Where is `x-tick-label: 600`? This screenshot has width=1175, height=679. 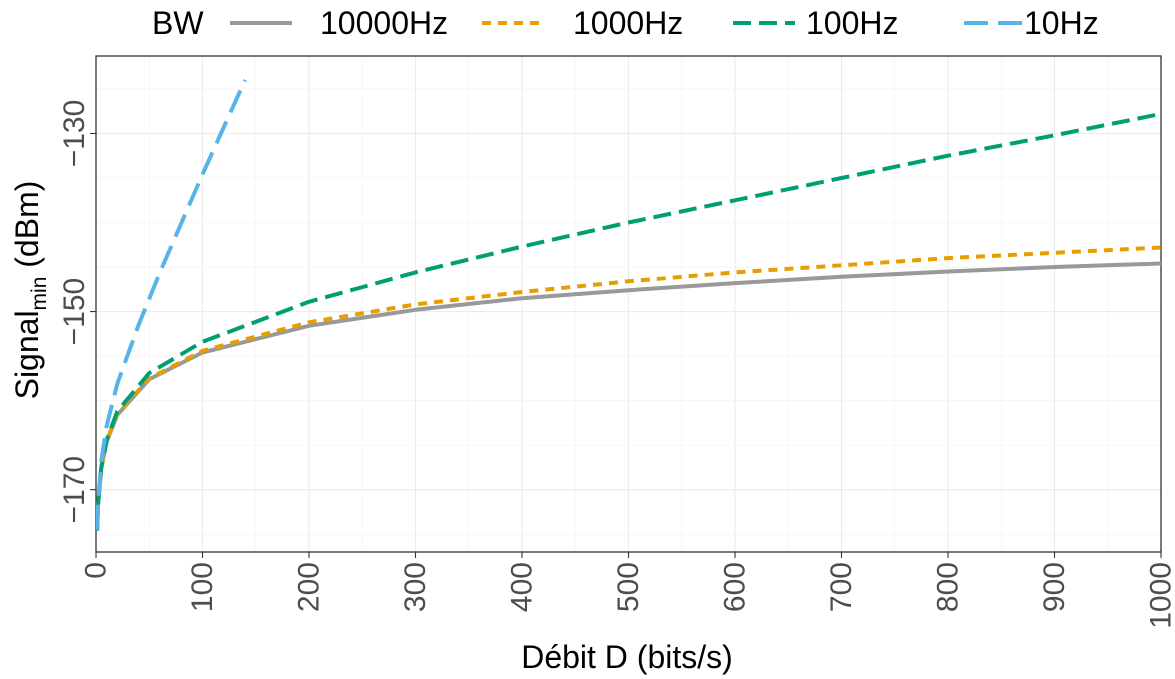 x-tick-label: 600 is located at coordinates (735, 587).